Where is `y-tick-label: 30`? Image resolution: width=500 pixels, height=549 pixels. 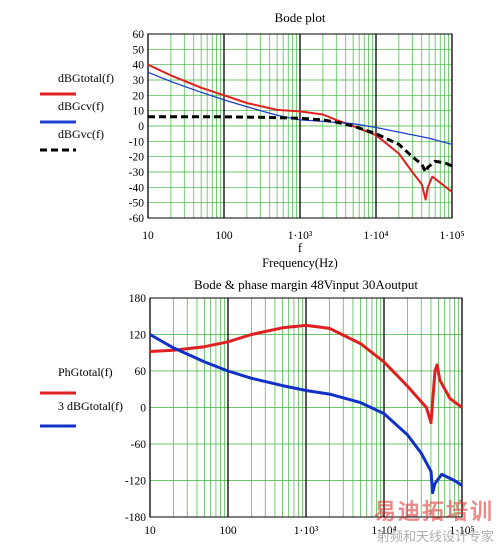
y-tick-label: 30 is located at coordinates (139, 81).